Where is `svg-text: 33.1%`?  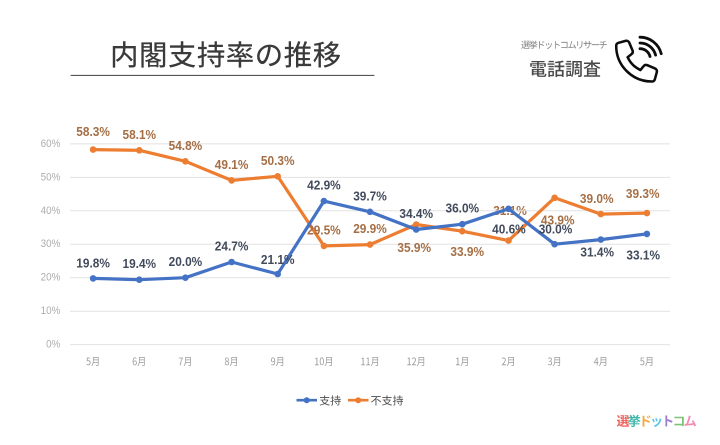 svg-text: 33.1% is located at coordinates (643, 255).